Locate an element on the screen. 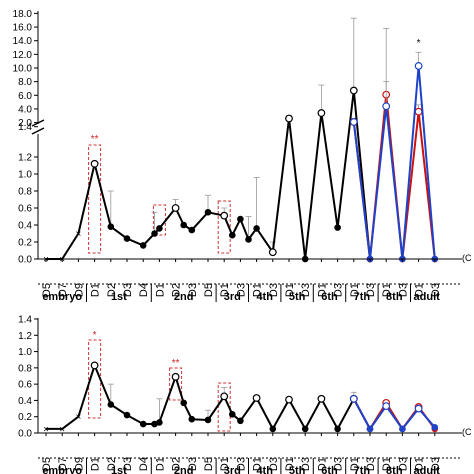  y-tick-label: 10.0 is located at coordinates (23, 69).